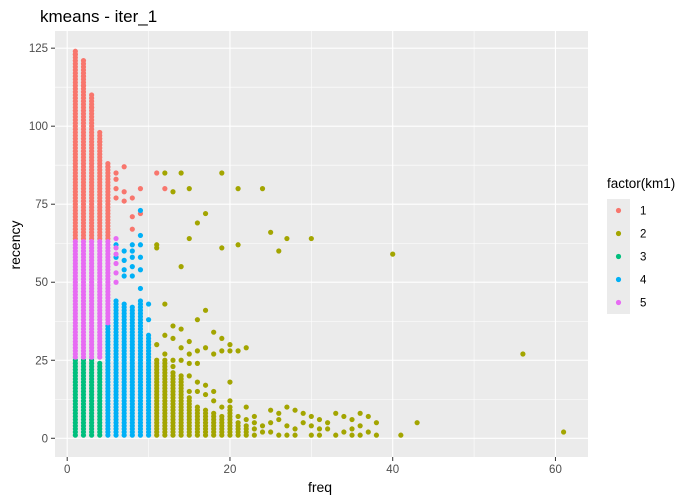 This screenshot has width=700, height=500. I want to click on y-tick-label: 25, so click(41, 361).